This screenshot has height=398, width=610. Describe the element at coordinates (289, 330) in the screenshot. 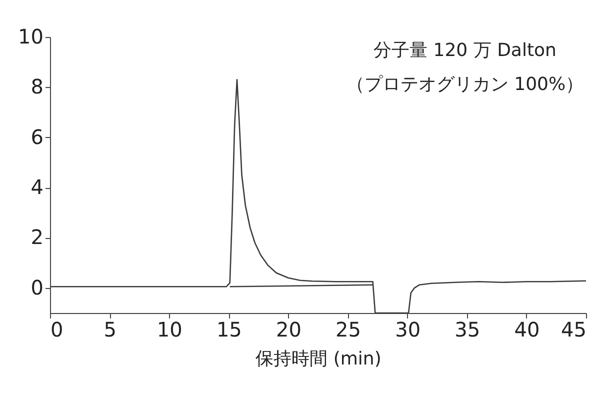

I see `x-tick-label: 20` at that location.